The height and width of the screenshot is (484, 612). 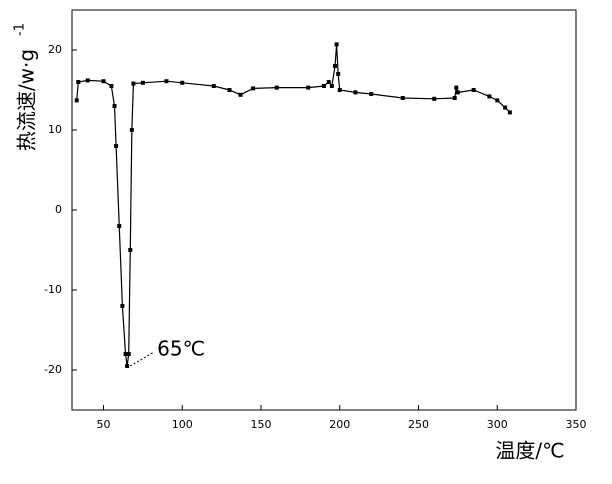 I want to click on x-tick-label: 250, so click(x=418, y=424).